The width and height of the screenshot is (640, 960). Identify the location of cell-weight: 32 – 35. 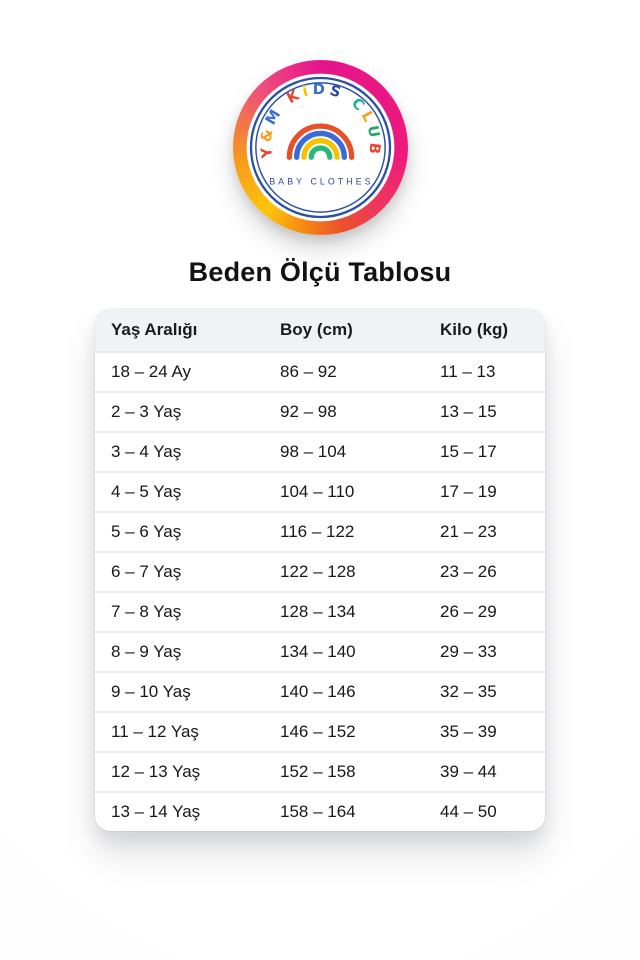
(468, 691).